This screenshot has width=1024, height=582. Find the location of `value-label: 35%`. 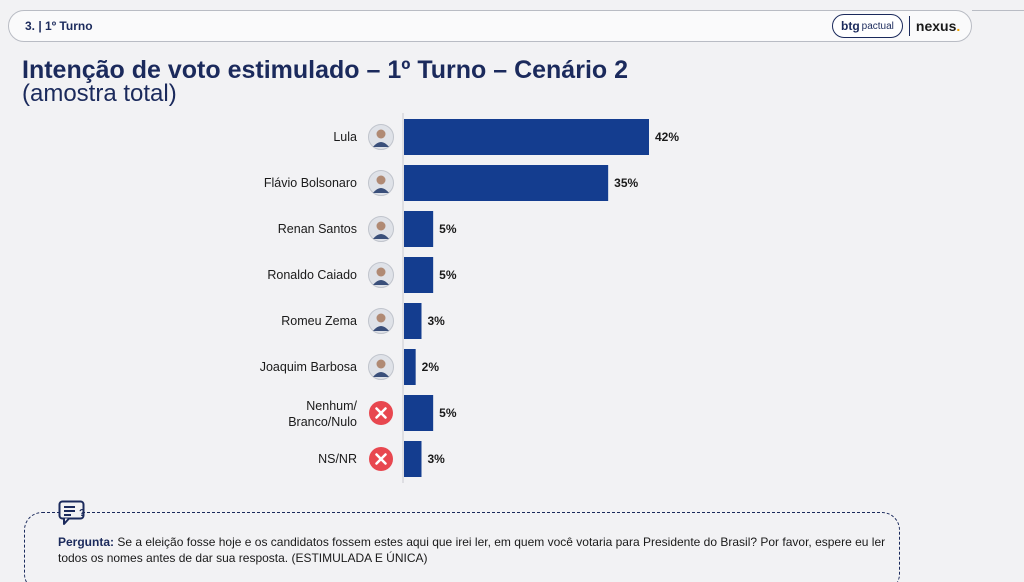

value-label: 35% is located at coordinates (626, 183).